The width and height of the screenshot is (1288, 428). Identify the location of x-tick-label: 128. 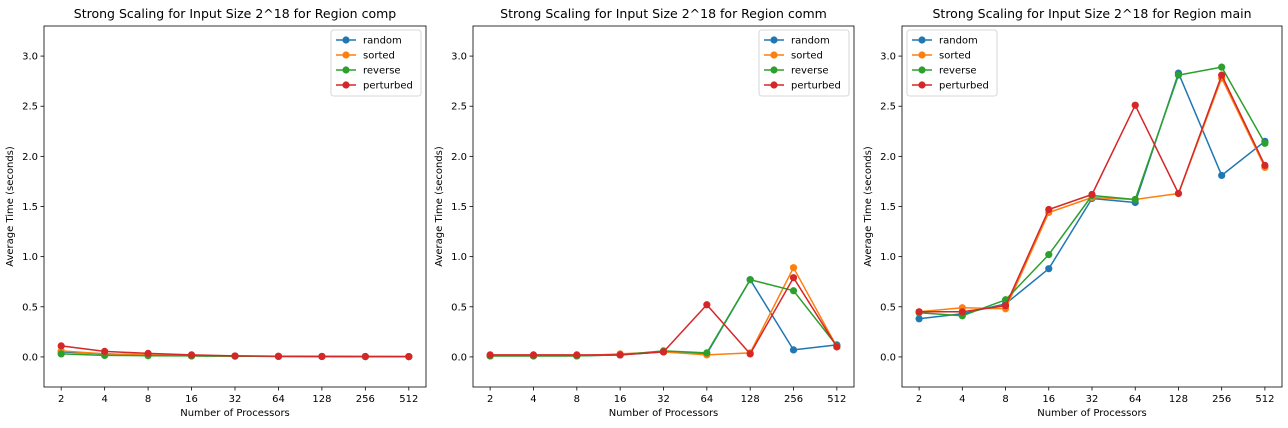
(1178, 399).